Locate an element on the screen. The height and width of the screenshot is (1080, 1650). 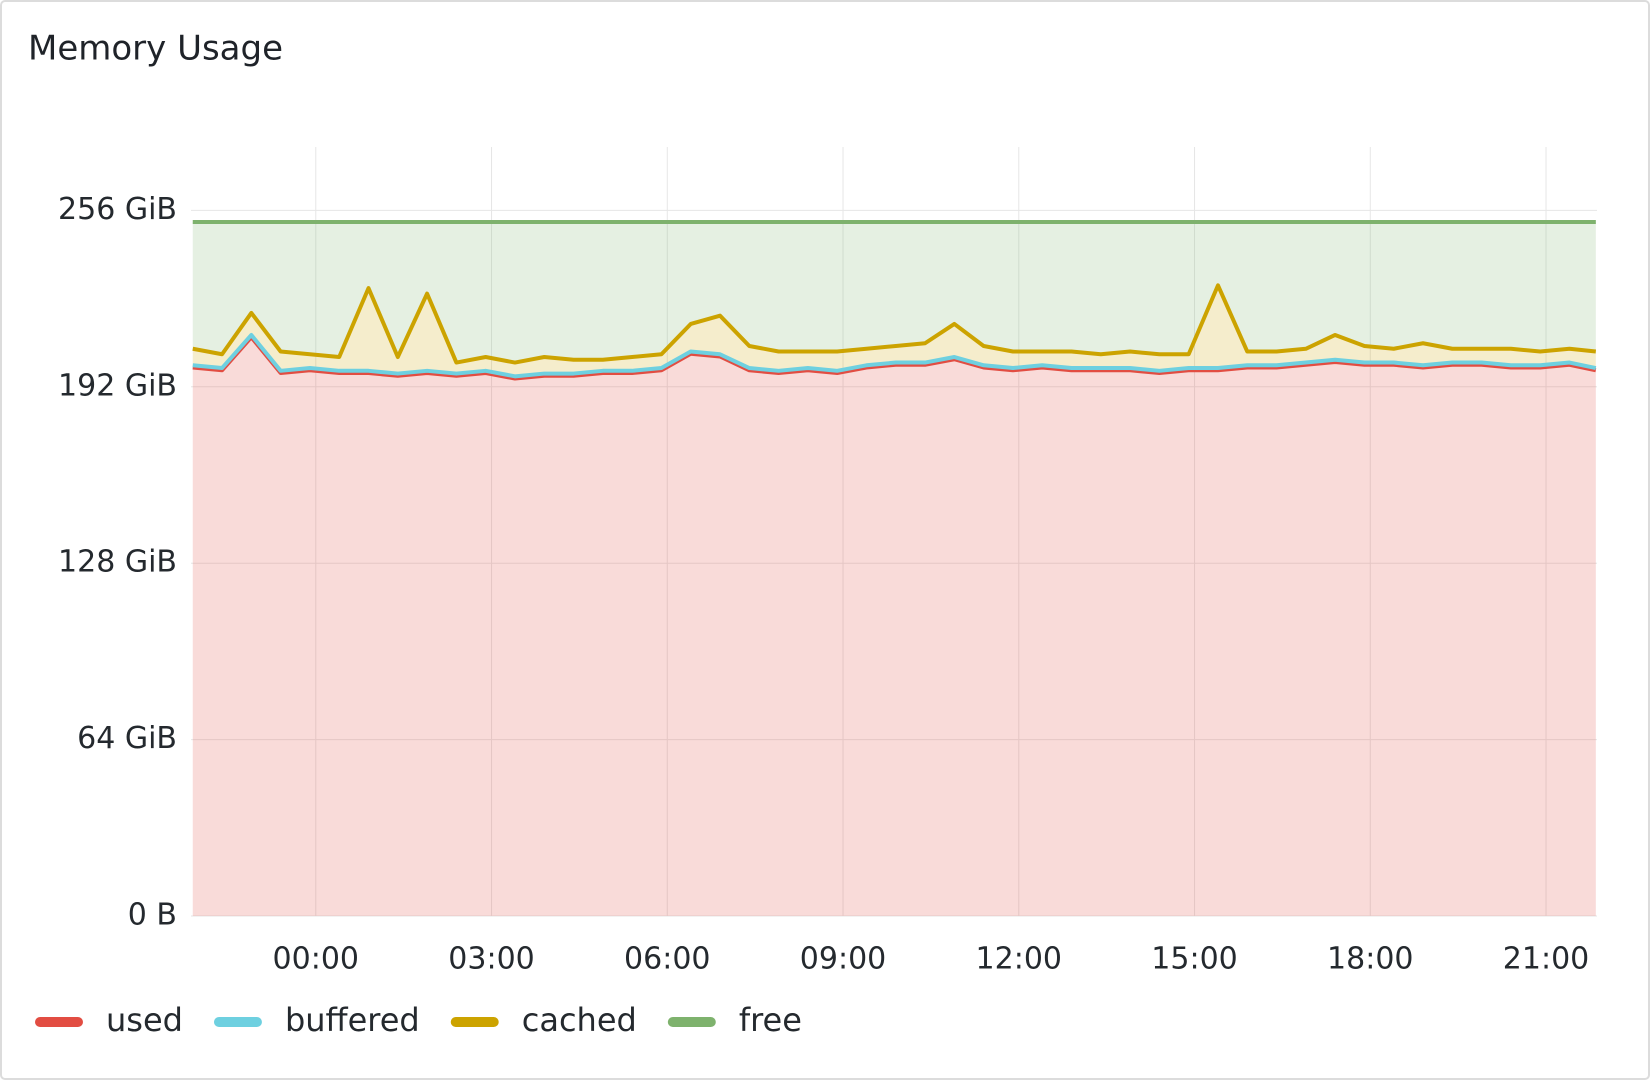
lines is located at coordinates (894, 300).